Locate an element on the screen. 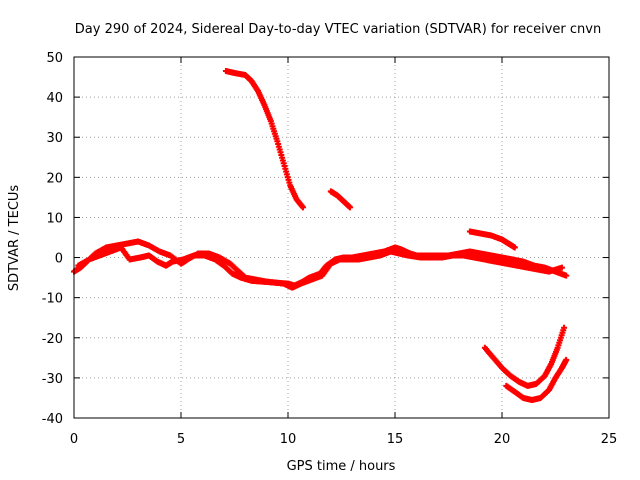 This screenshot has width=640, height=480. y-axis-title: SDTVAR / TECUs is located at coordinates (14, 238).